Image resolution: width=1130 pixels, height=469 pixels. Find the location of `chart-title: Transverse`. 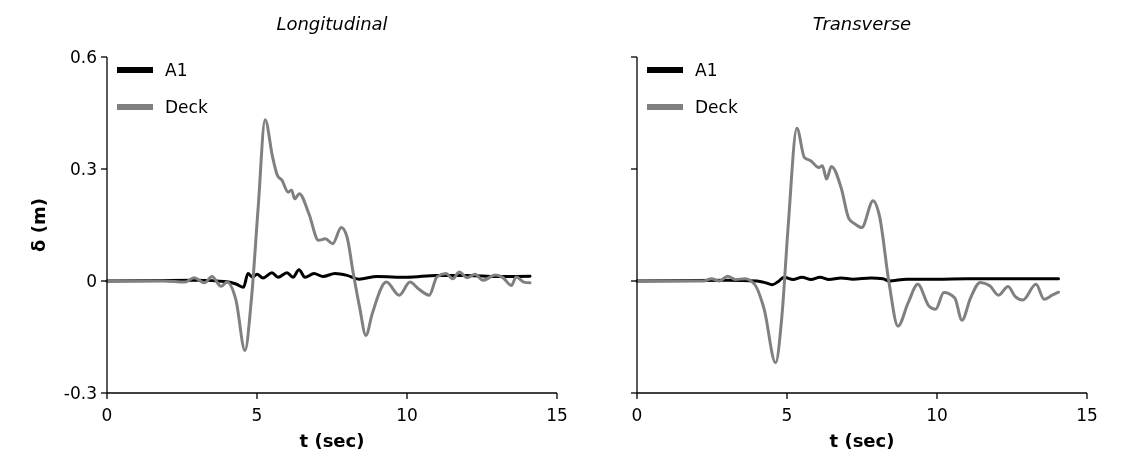

chart-title: Transverse is located at coordinates (862, 23).